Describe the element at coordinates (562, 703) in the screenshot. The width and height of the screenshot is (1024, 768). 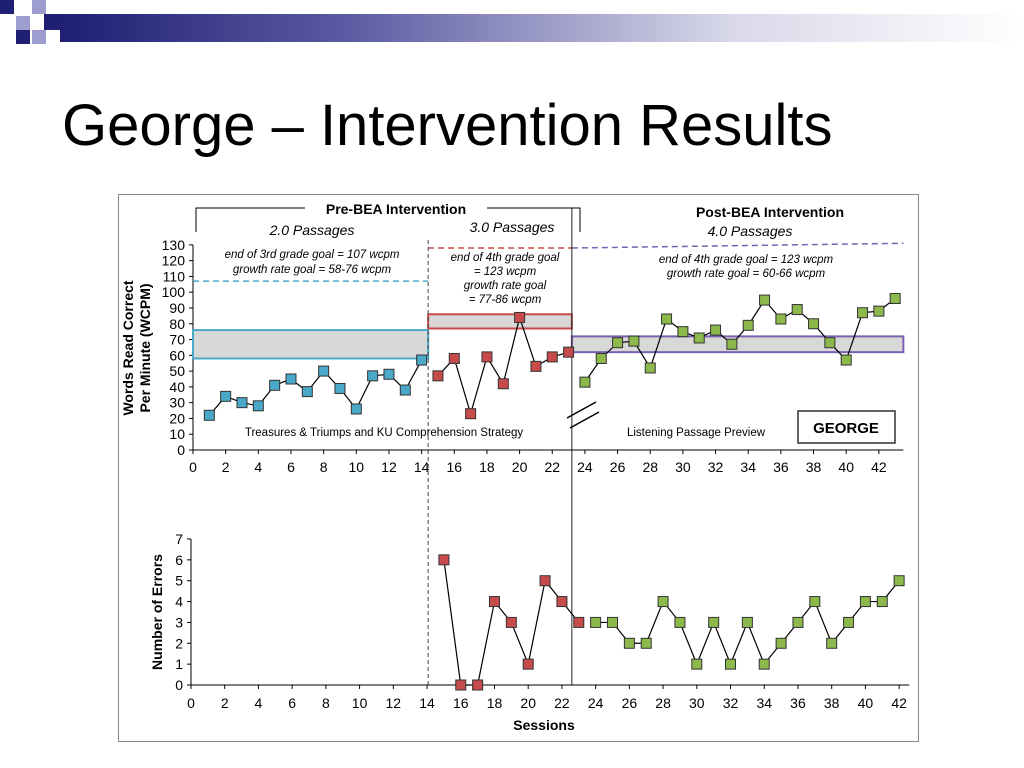
I see `x-tick-label-bottom: 22` at that location.